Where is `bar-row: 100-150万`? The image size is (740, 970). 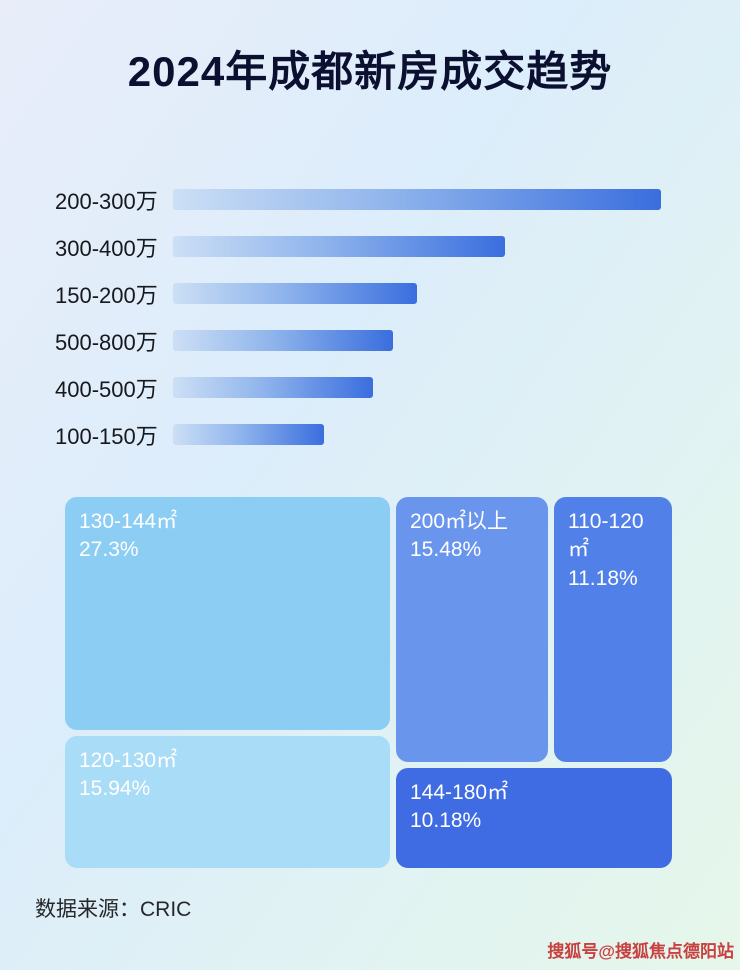 bar-row: 100-150万 is located at coordinates (375, 434).